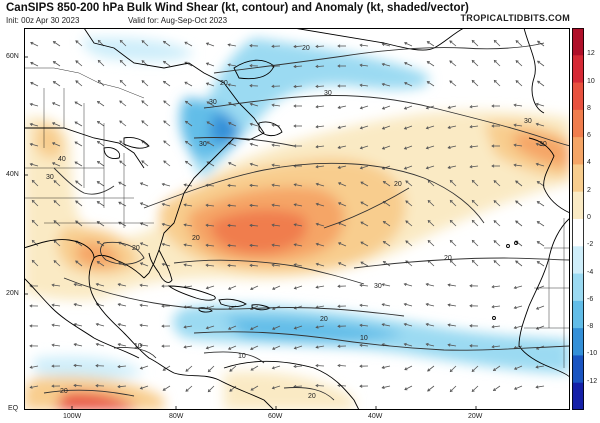 Image resolution: width=600 pixels, height=423 pixels. What do you see at coordinates (62, 159) in the screenshot?
I see `contour-label: 40` at bounding box center [62, 159].